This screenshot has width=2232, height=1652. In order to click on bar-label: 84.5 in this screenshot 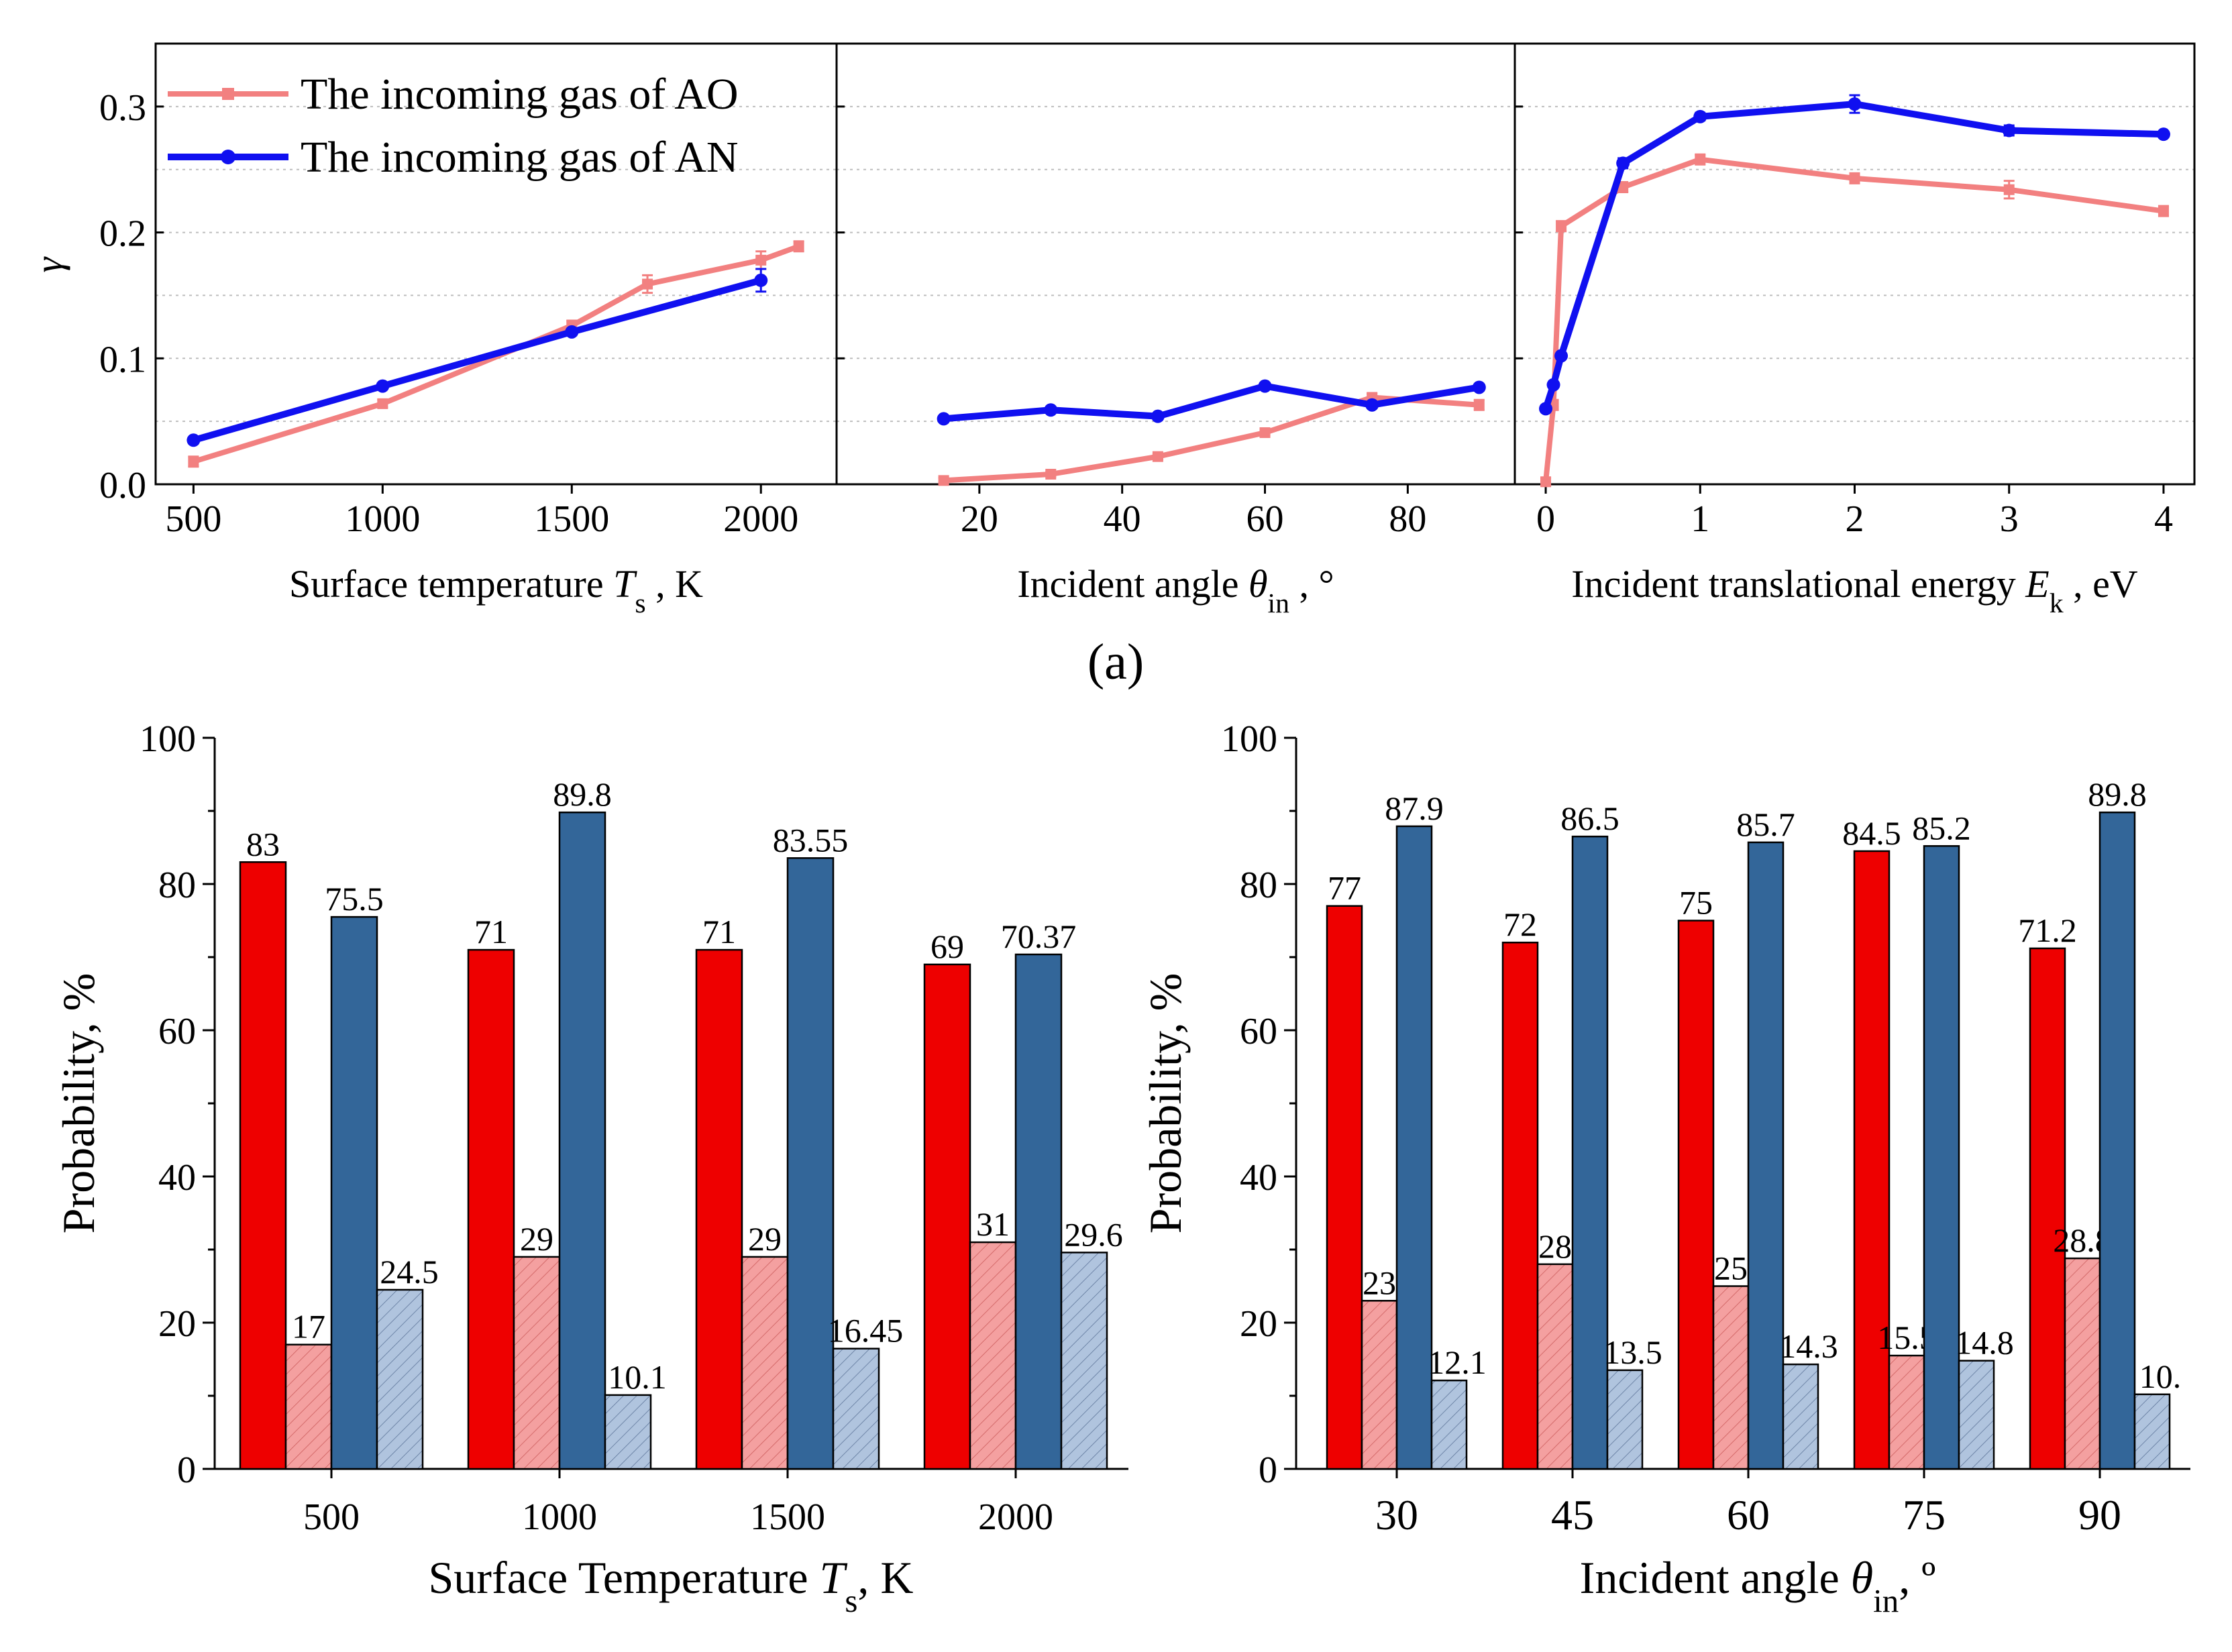, I will do `click(1871, 833)`.